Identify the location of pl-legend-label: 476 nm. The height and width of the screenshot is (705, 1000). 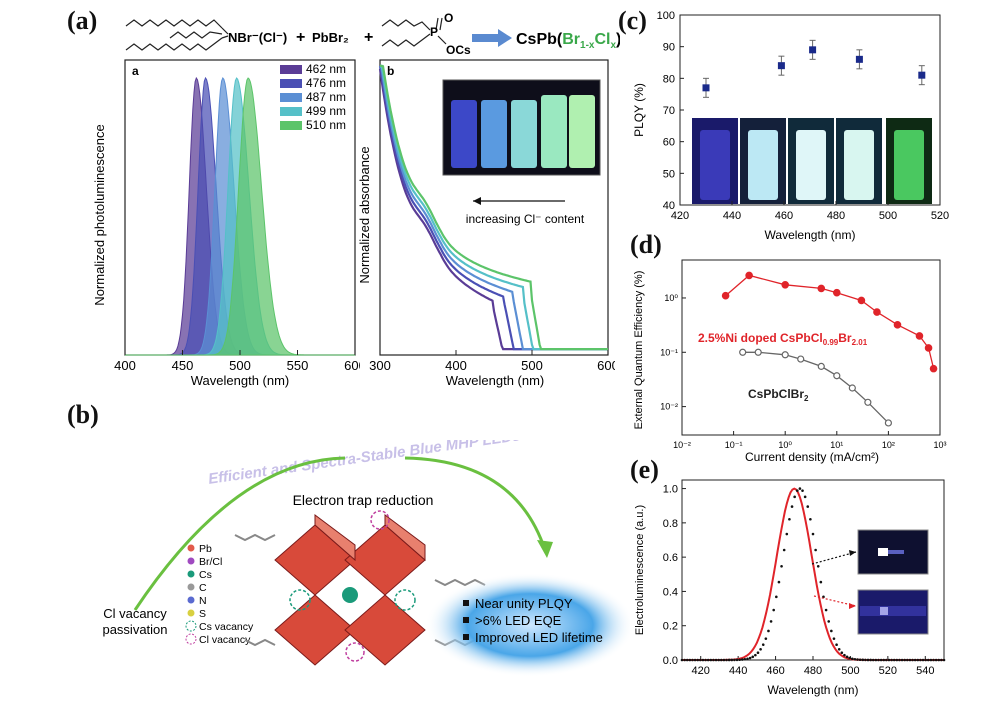
(326, 83).